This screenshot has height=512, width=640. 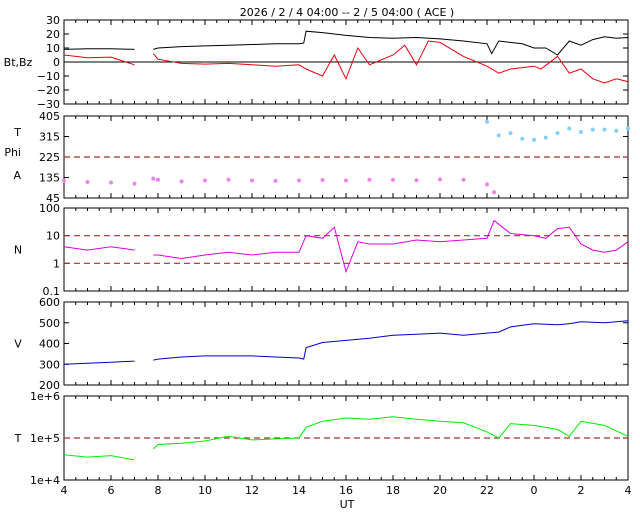 I want to click on y-tick-label: 0, so click(x=56, y=62).